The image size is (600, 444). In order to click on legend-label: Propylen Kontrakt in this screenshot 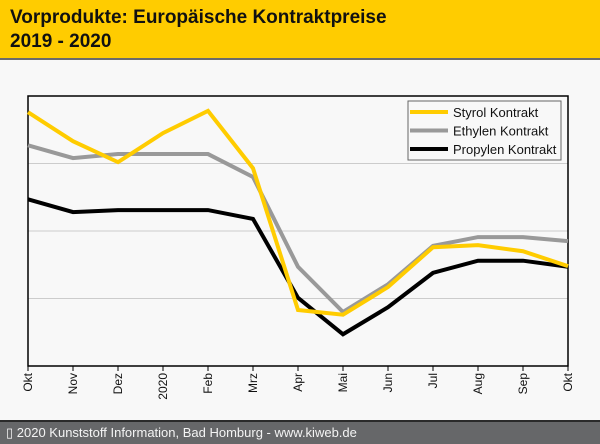, I will do `click(505, 149)`.